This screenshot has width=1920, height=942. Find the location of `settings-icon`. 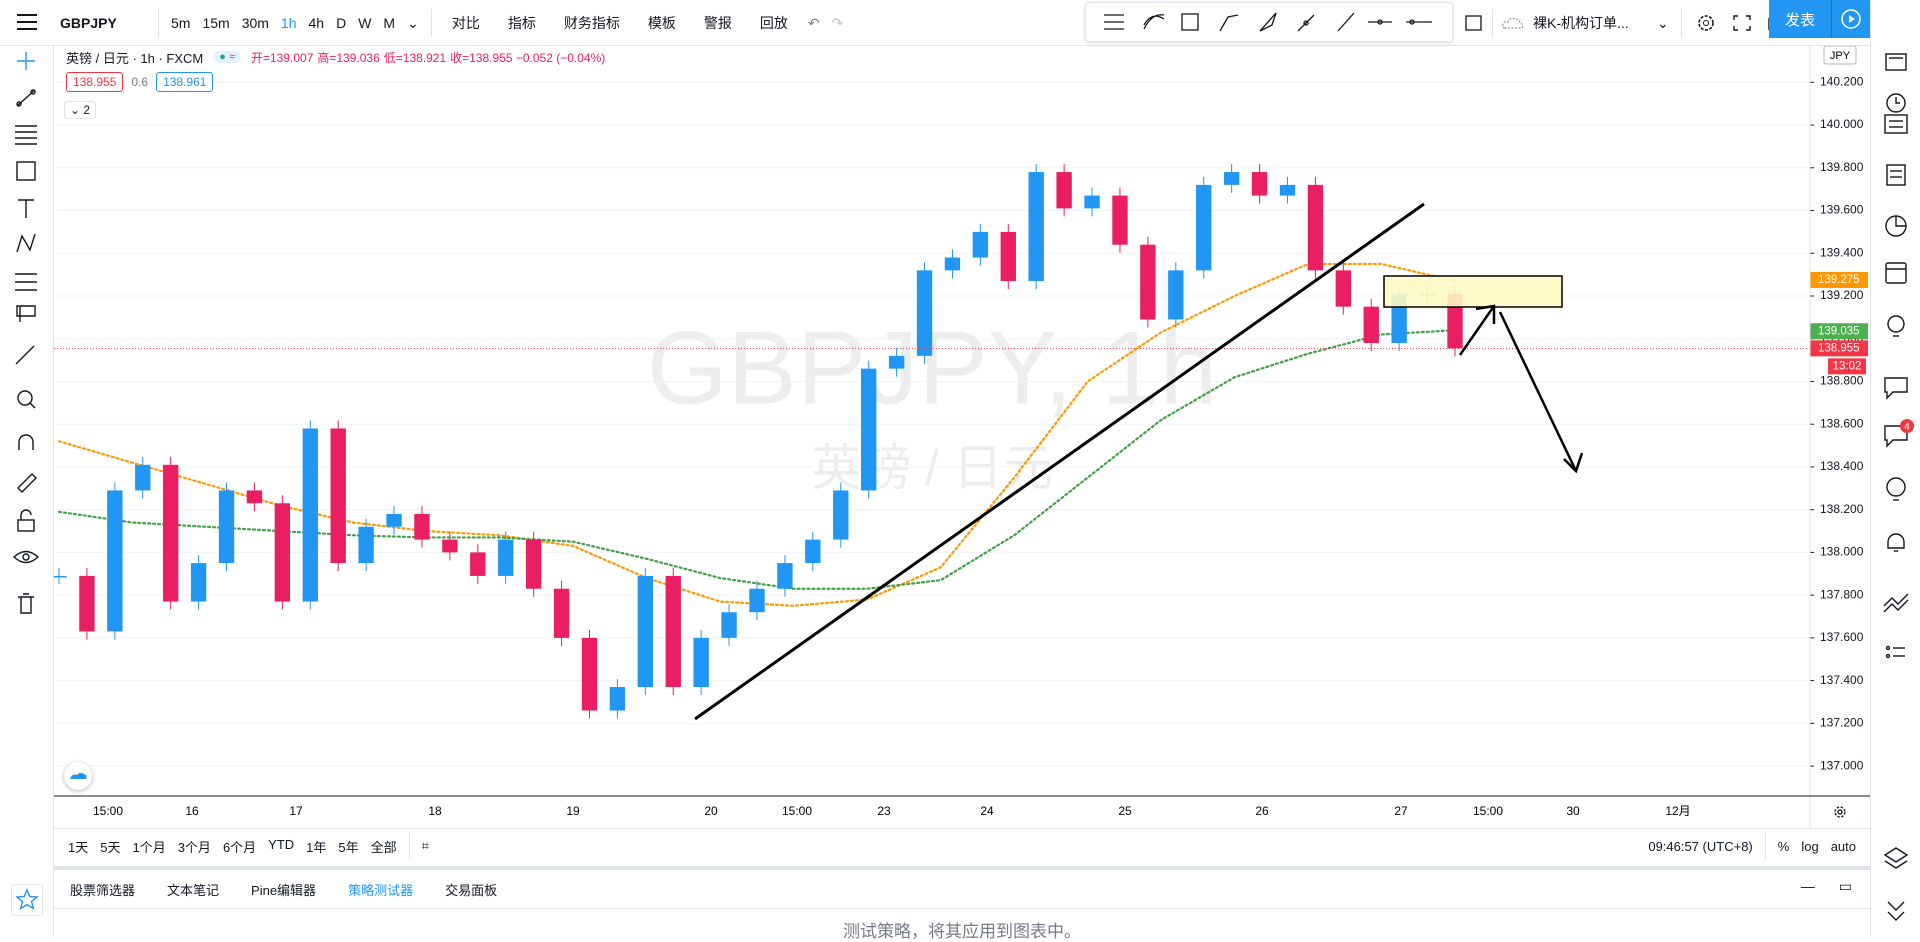

settings-icon is located at coordinates (1706, 23).